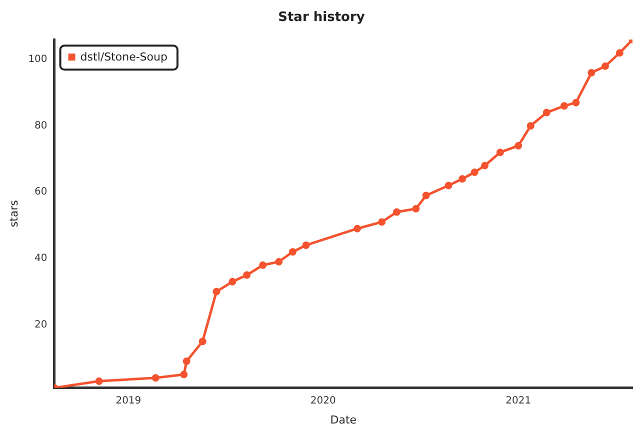  What do you see at coordinates (129, 400) in the screenshot?
I see `x-tick-label: 2019` at bounding box center [129, 400].